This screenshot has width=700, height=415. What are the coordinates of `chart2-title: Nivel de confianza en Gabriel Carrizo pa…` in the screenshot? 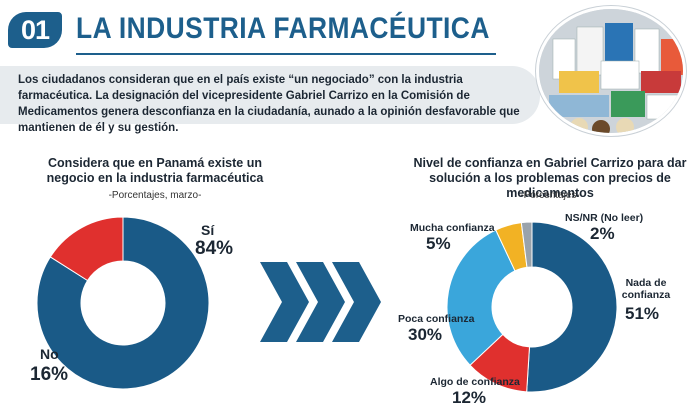 It's located at (550, 178).